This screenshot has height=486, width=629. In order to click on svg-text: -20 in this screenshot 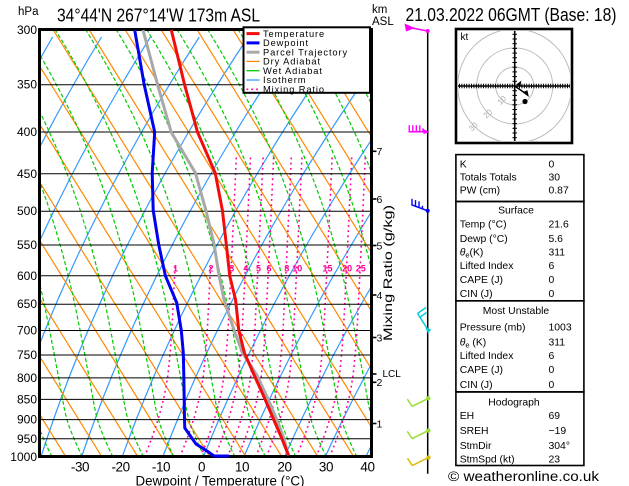, I will do `click(120, 467)`.